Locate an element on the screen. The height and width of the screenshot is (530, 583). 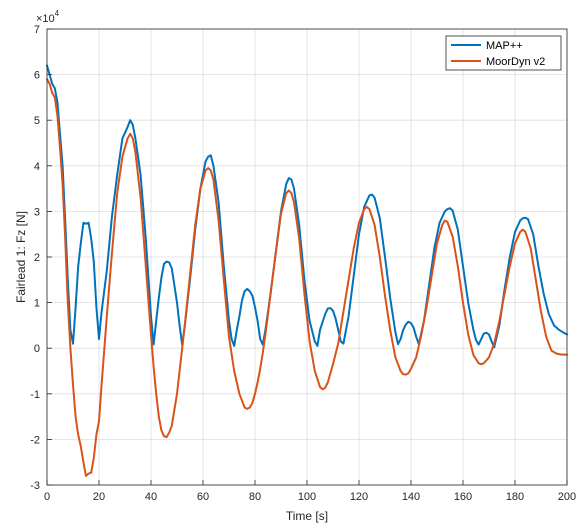
x-axis-label: Time [s] is located at coordinates (307, 516).